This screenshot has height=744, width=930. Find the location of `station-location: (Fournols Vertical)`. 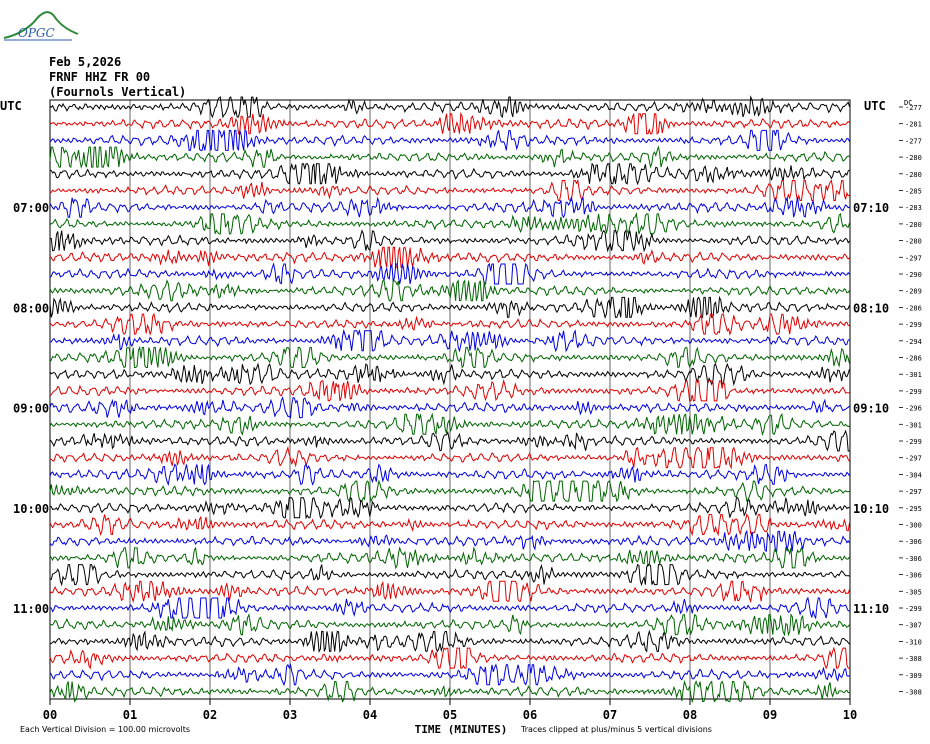

station-location: (Fournols Vertical) is located at coordinates (118, 92).